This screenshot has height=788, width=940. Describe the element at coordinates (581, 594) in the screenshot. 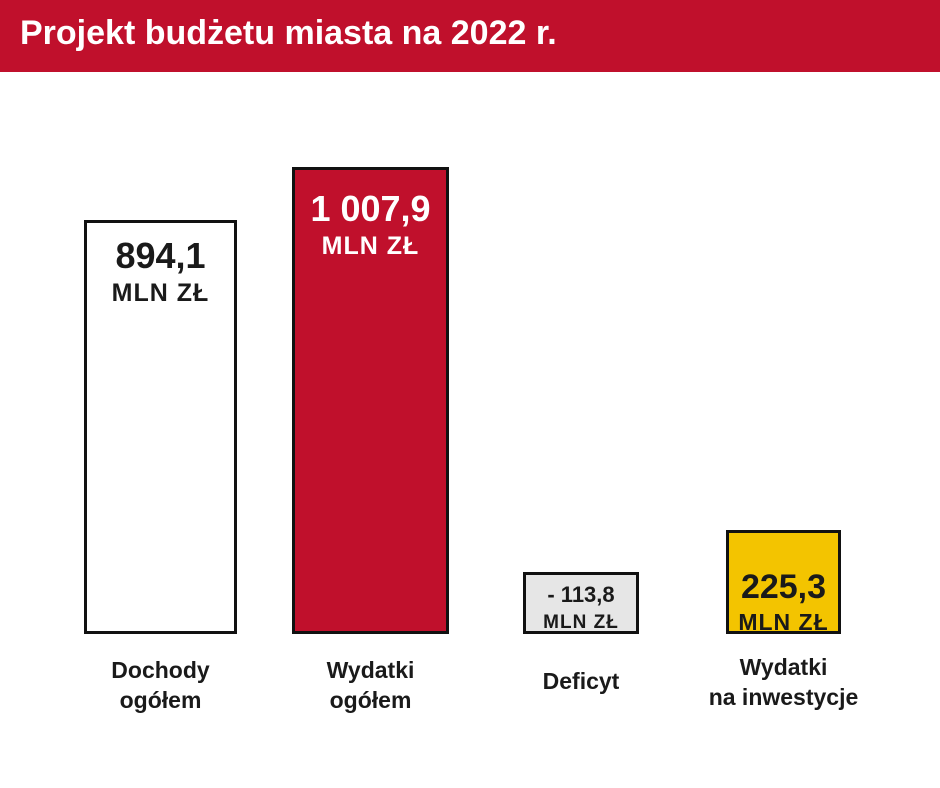

I see `bar-value-label: - 113,8` at that location.